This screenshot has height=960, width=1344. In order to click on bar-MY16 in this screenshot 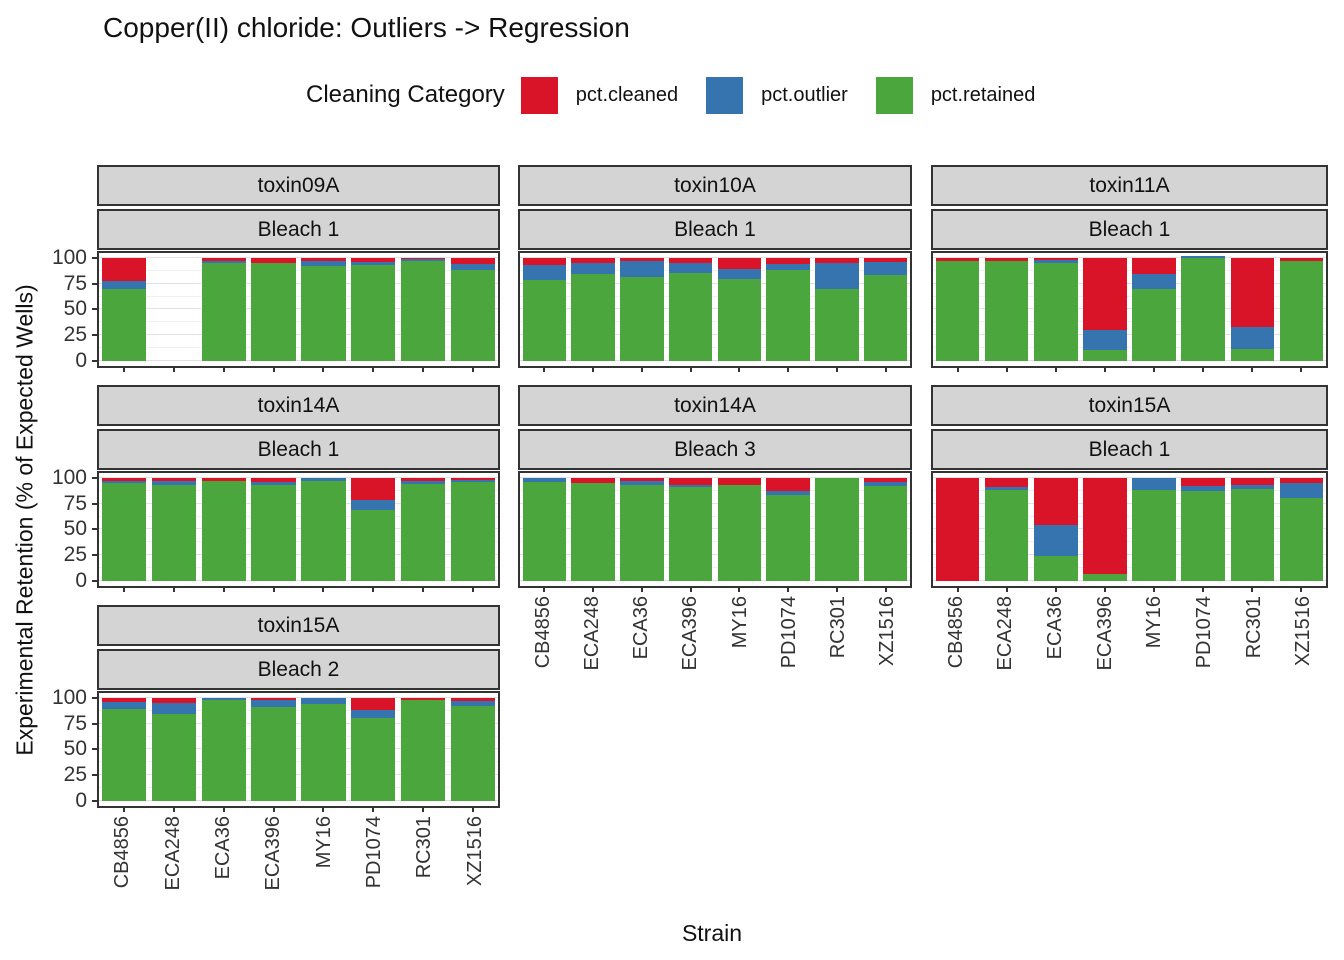, I will do `click(1154, 309)`.